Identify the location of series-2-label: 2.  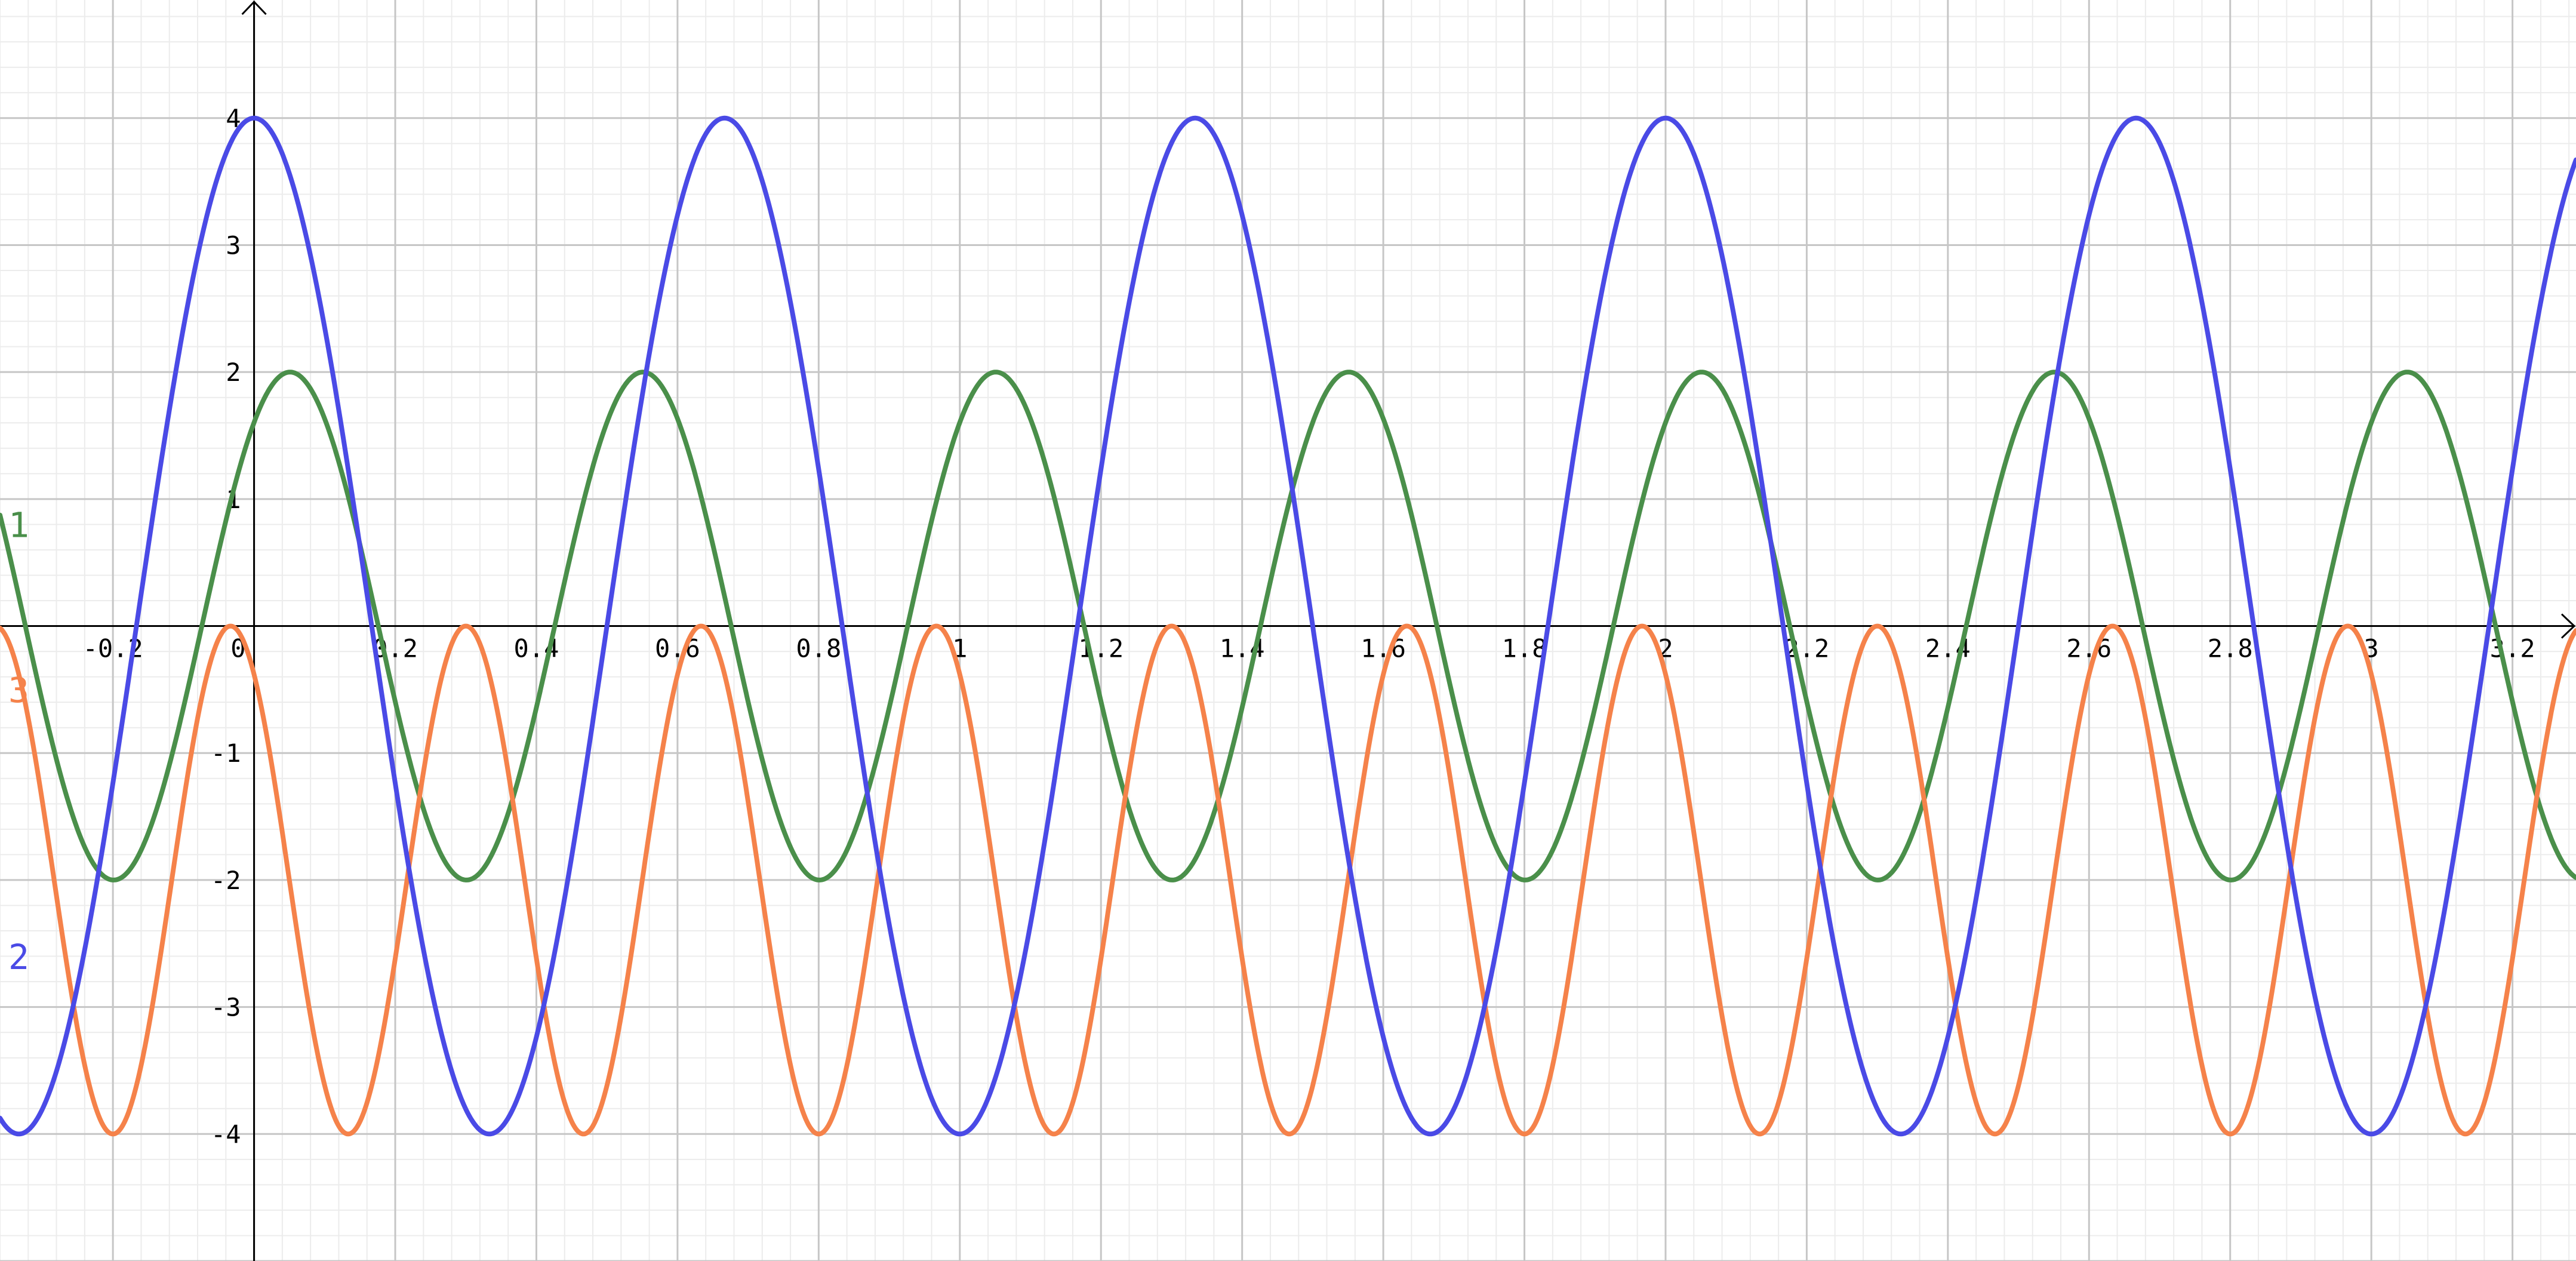
(18, 957).